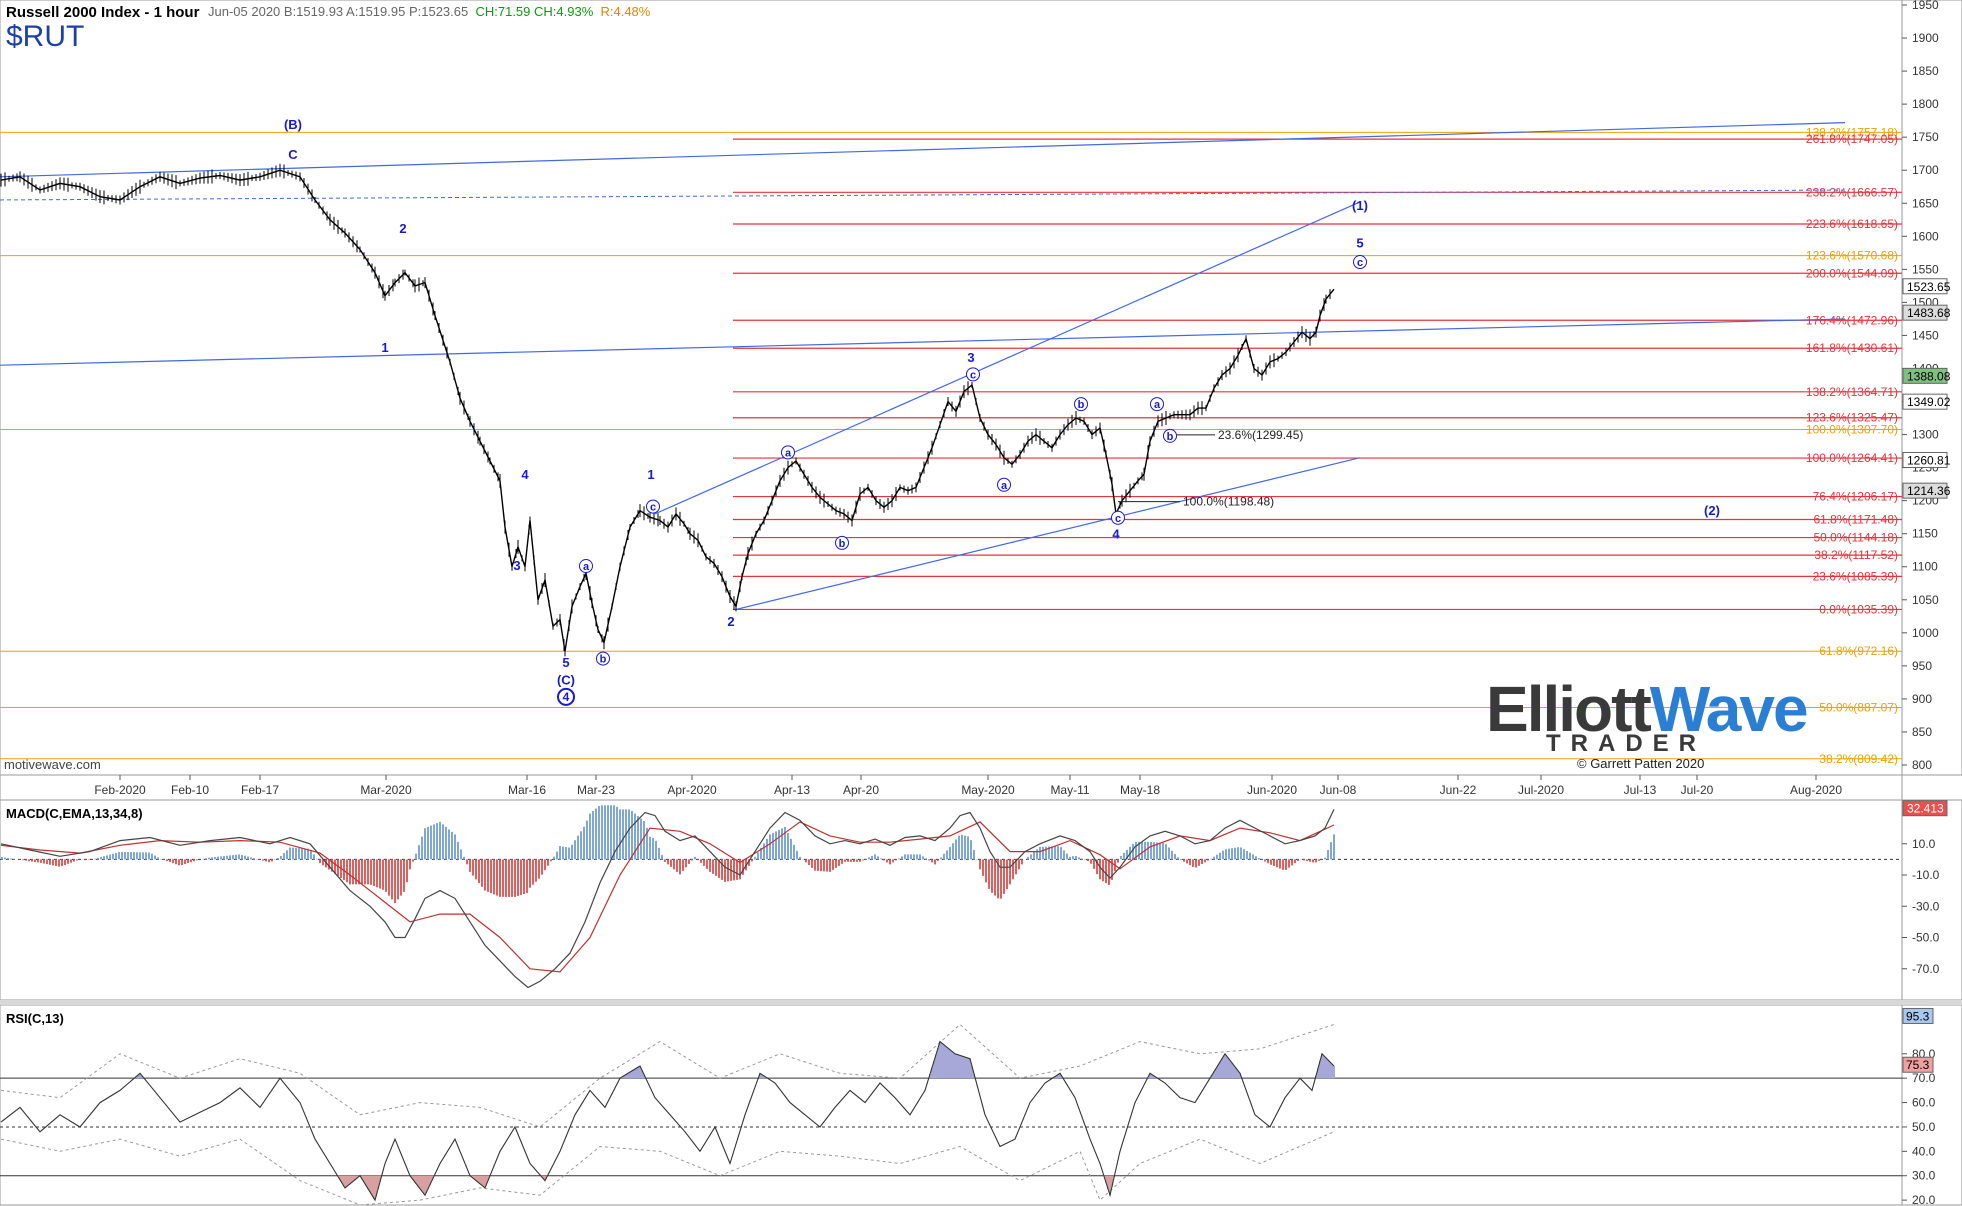  What do you see at coordinates (1712, 510) in the screenshot?
I see `wave-label: (2)` at bounding box center [1712, 510].